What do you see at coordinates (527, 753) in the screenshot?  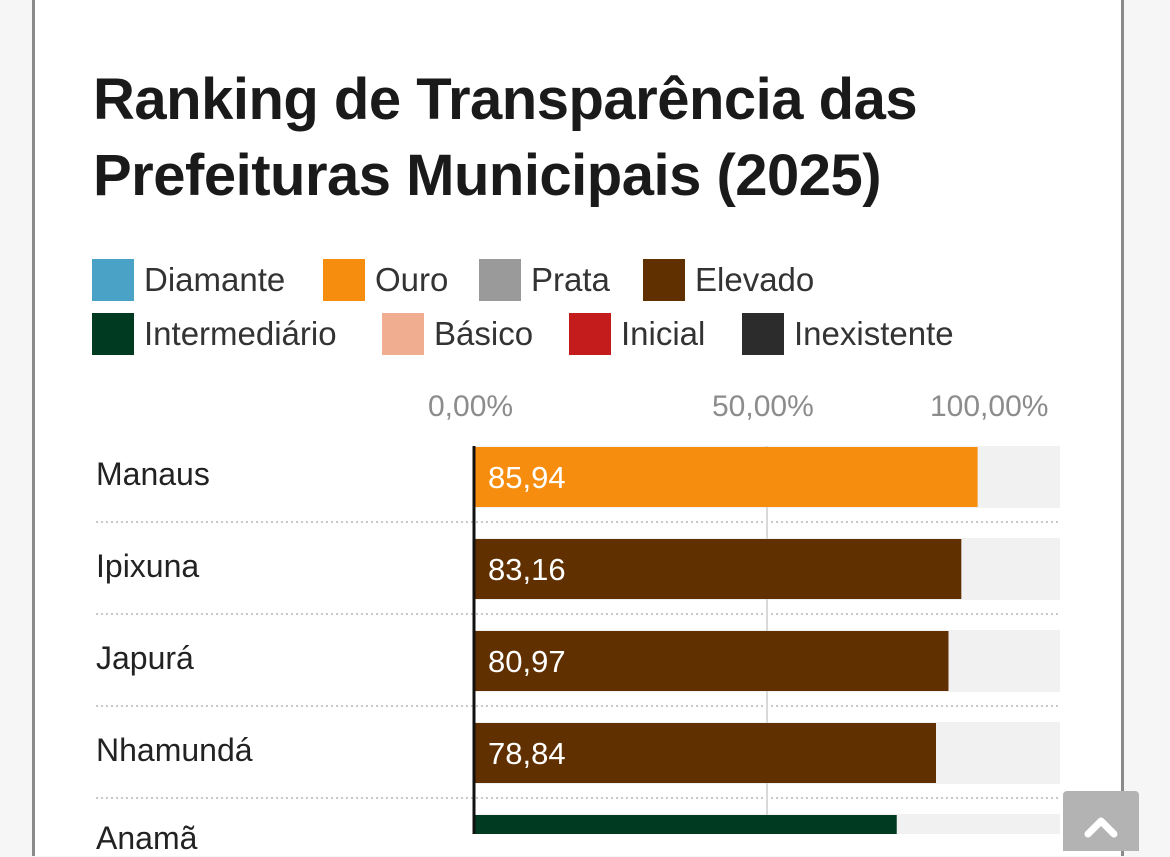 I see `bar-value-label: 78,84` at bounding box center [527, 753].